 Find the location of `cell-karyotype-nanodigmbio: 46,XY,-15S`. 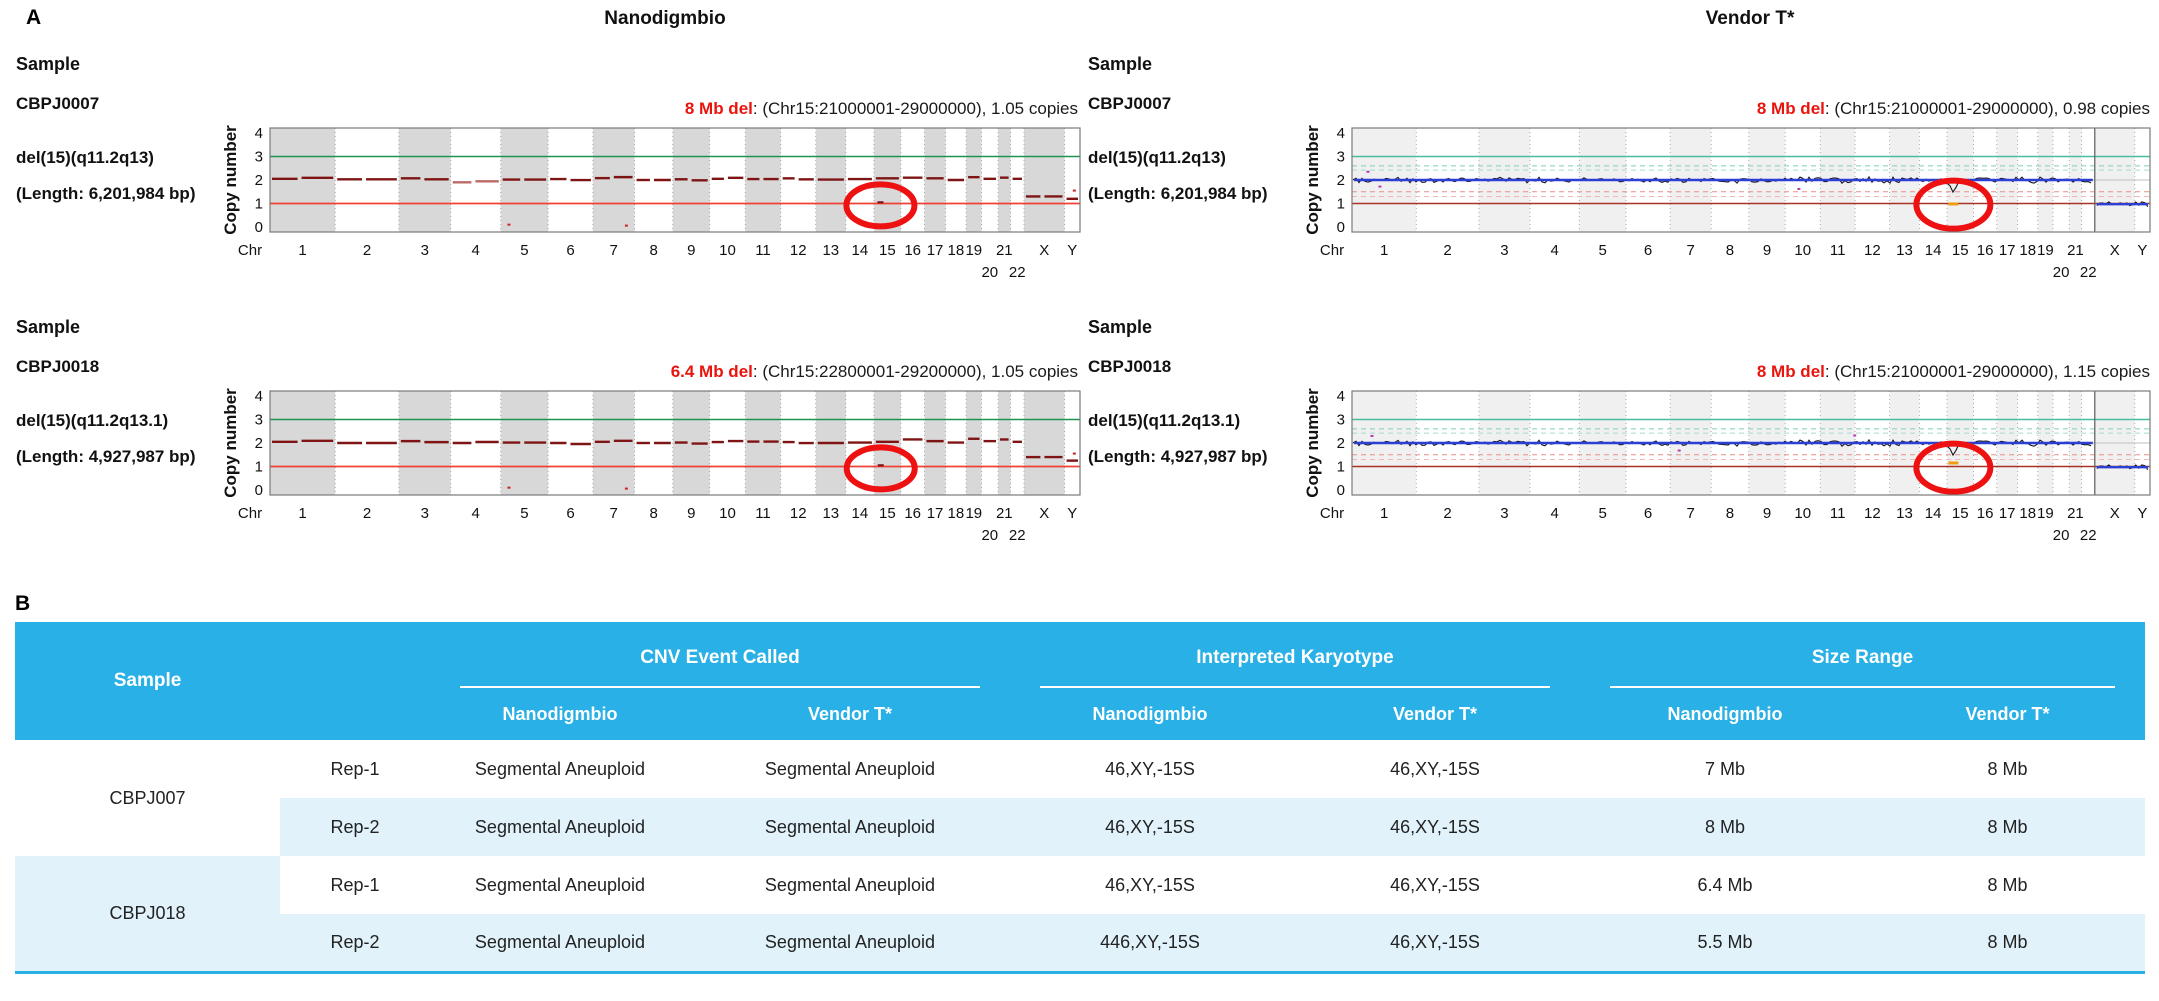

cell-karyotype-nanodigmbio: 46,XY,-15S is located at coordinates (1150, 769).